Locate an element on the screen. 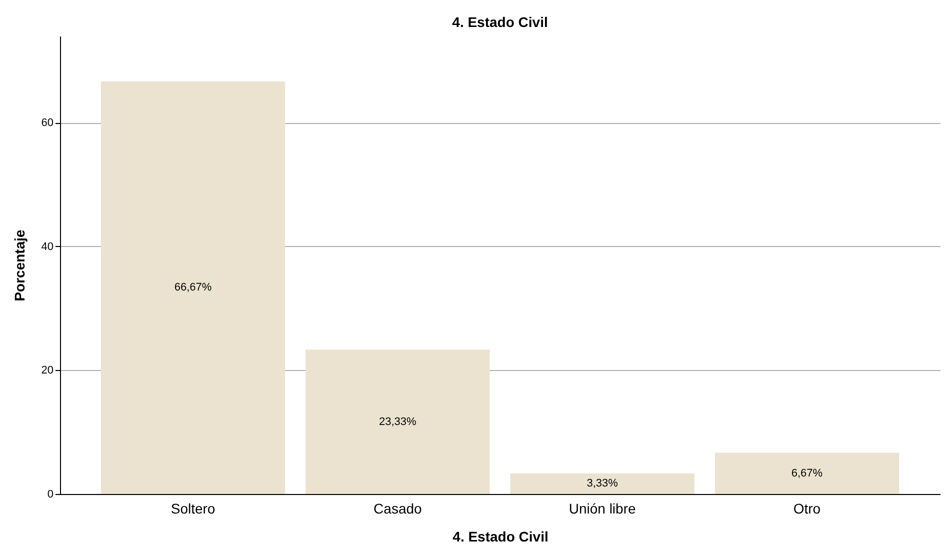 Image resolution: width=948 pixels, height=560 pixels. x-tick-label: Otro is located at coordinates (807, 508).